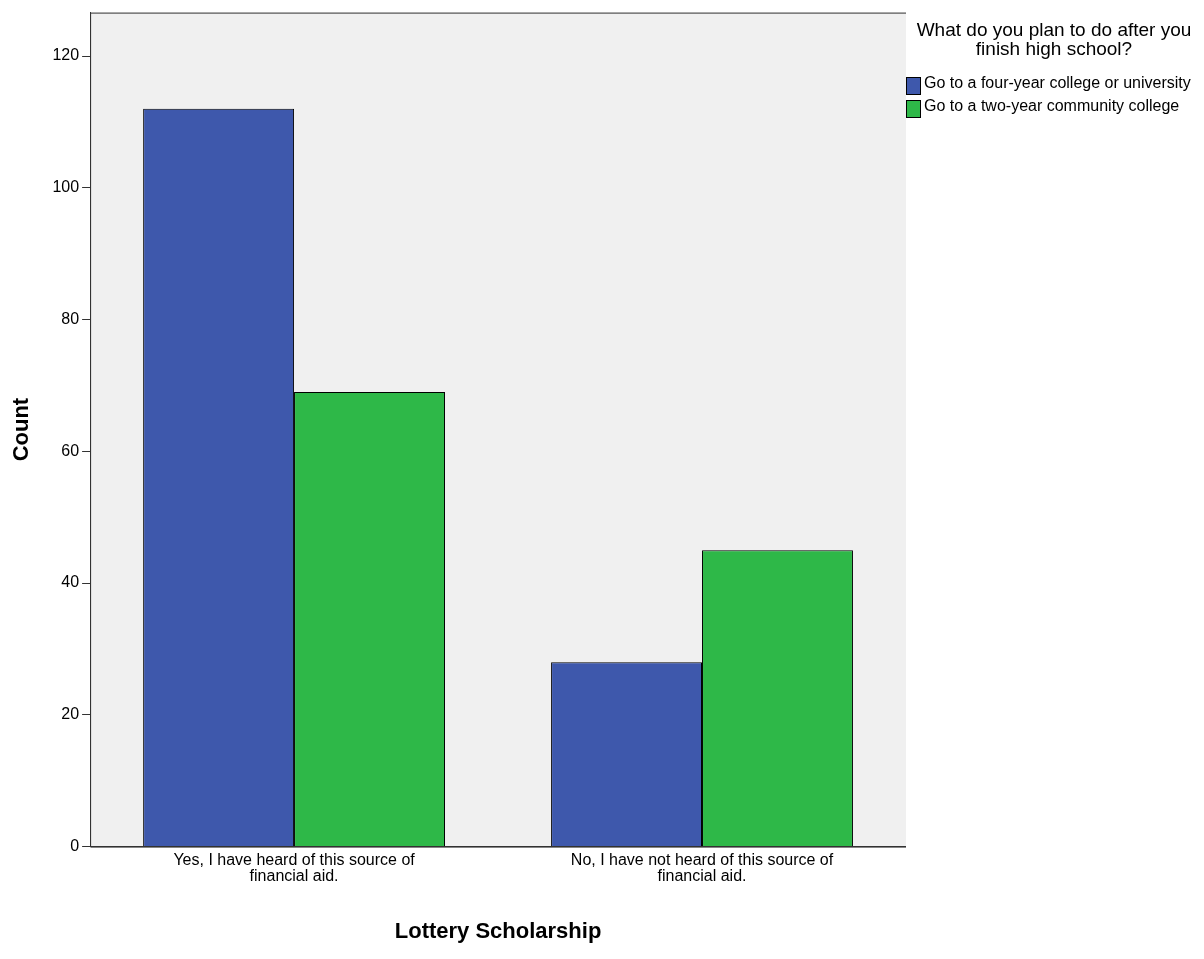 The image size is (1204, 959). I want to click on y-tick-label: 20, so click(70, 714).